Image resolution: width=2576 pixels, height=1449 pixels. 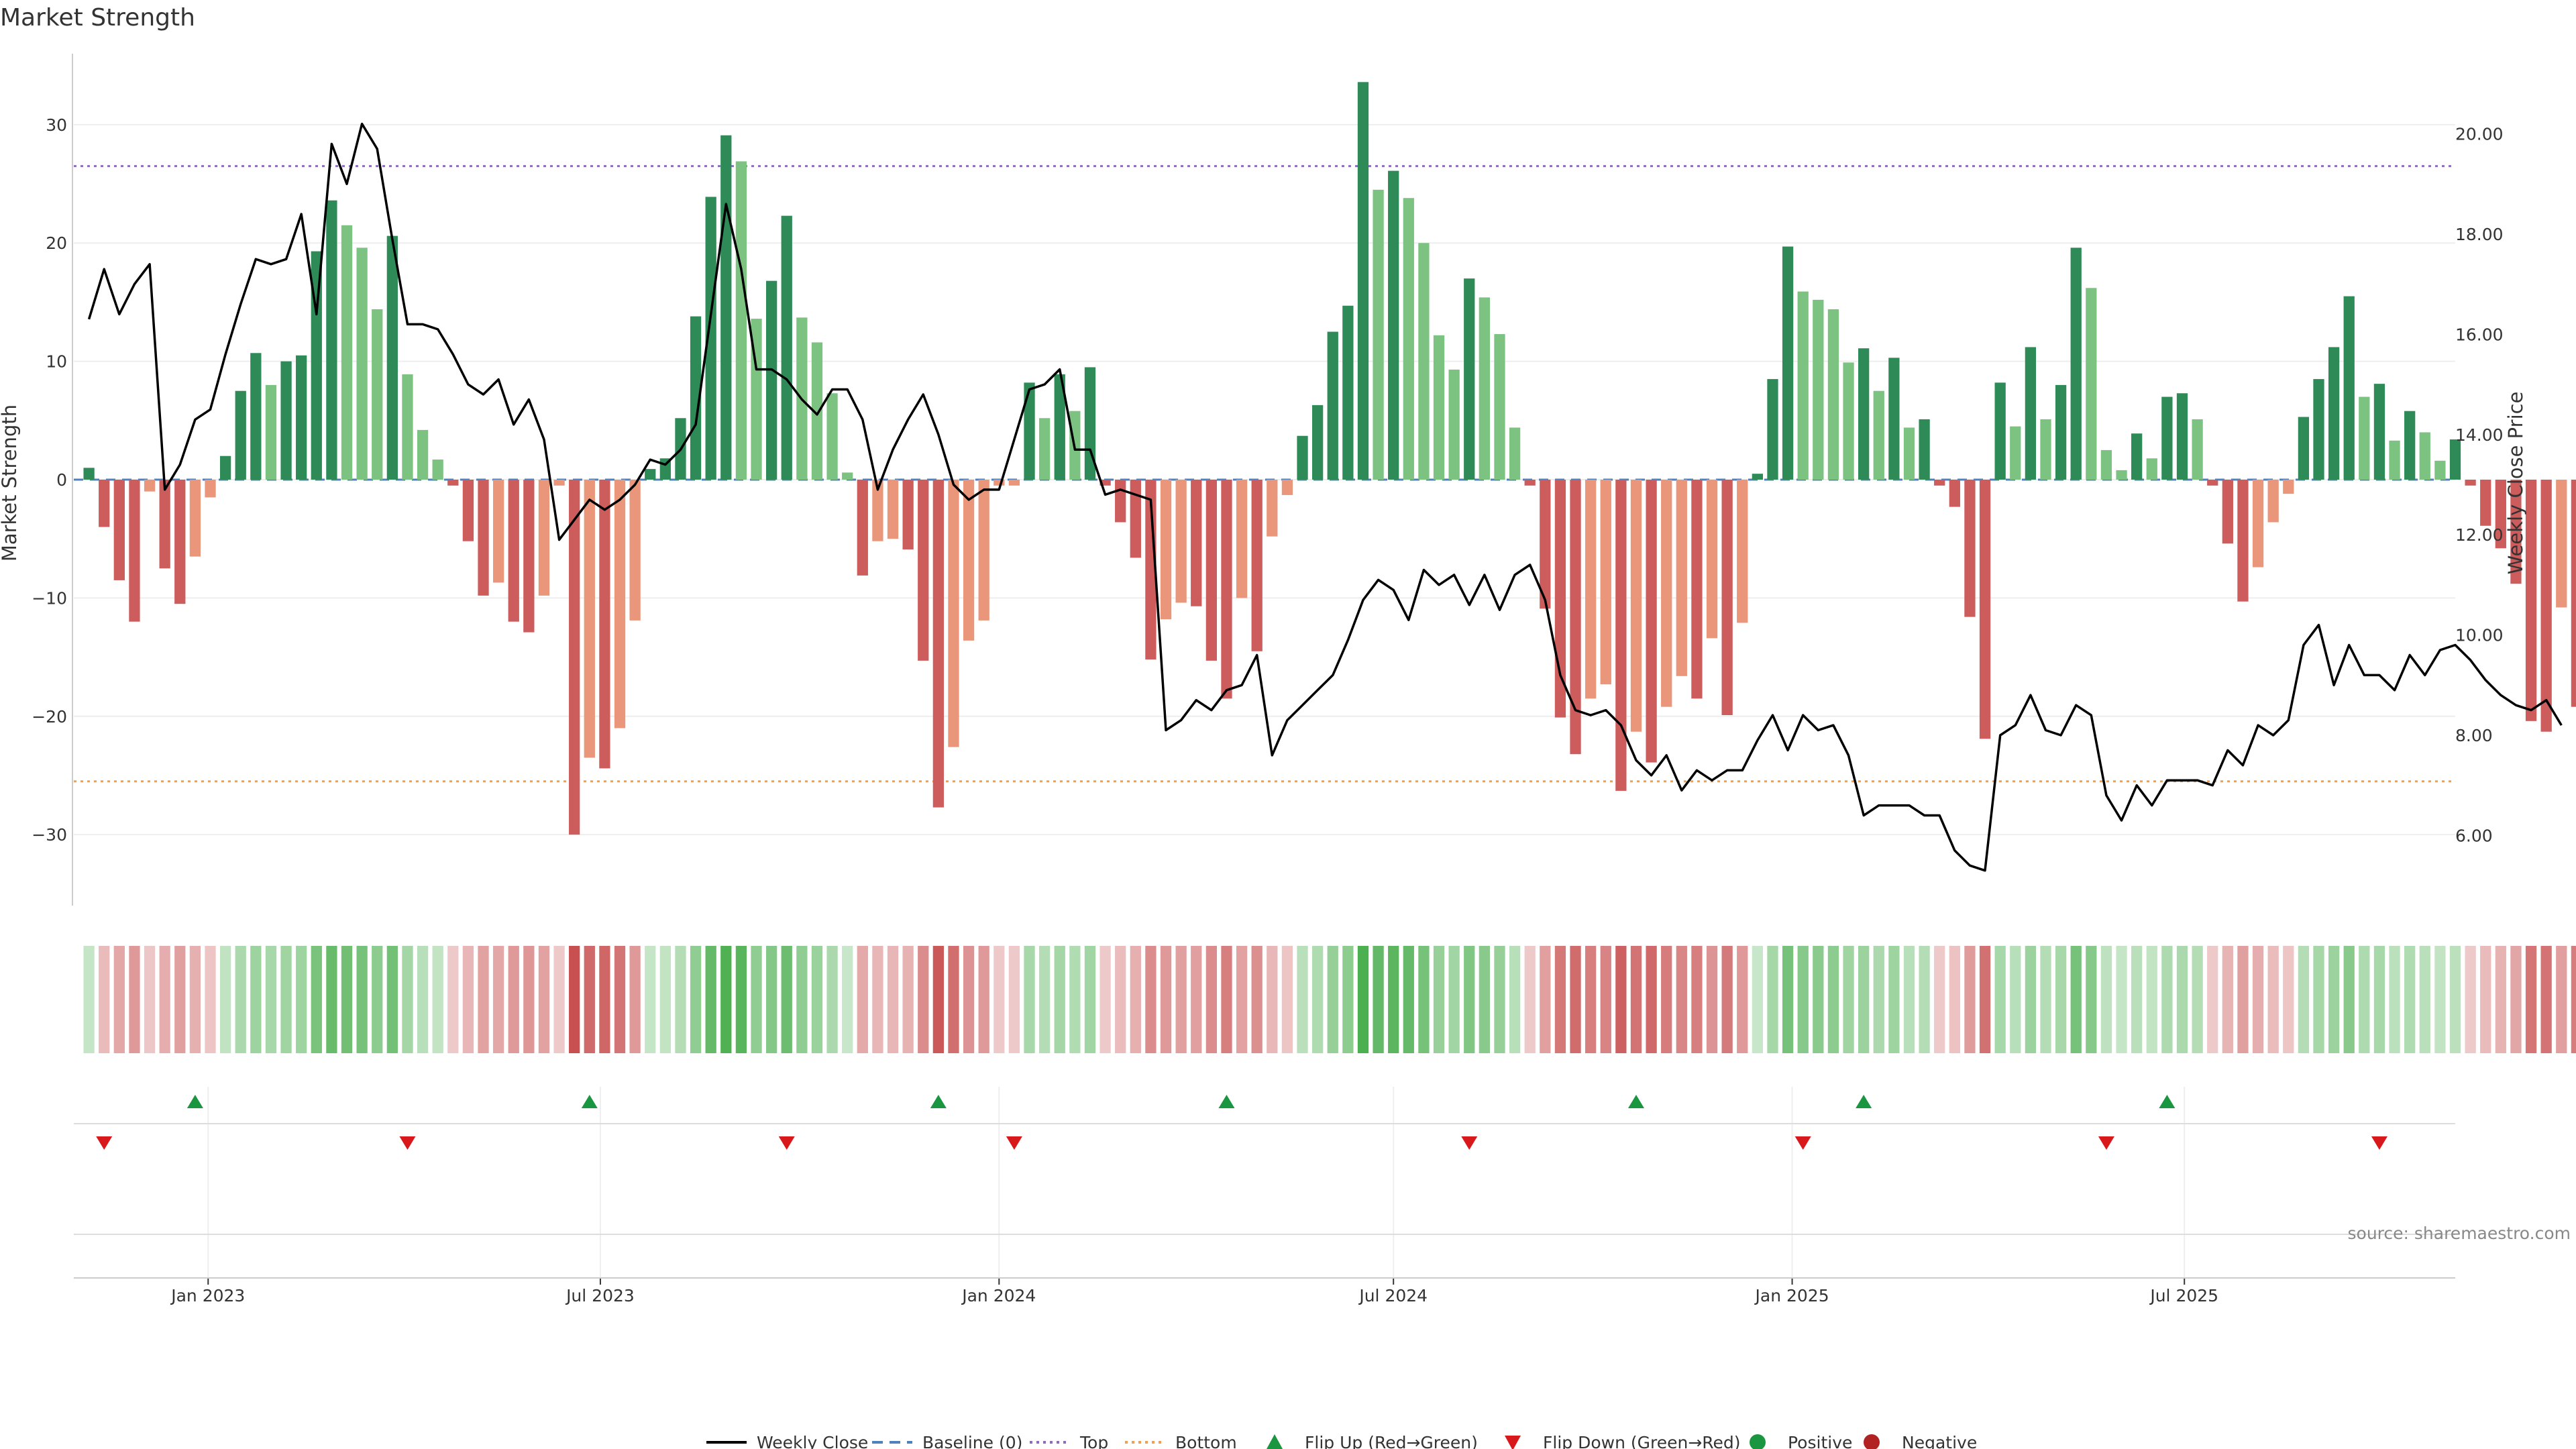 I want to click on legend-flip-down-icon, so click(x=1513, y=1442).